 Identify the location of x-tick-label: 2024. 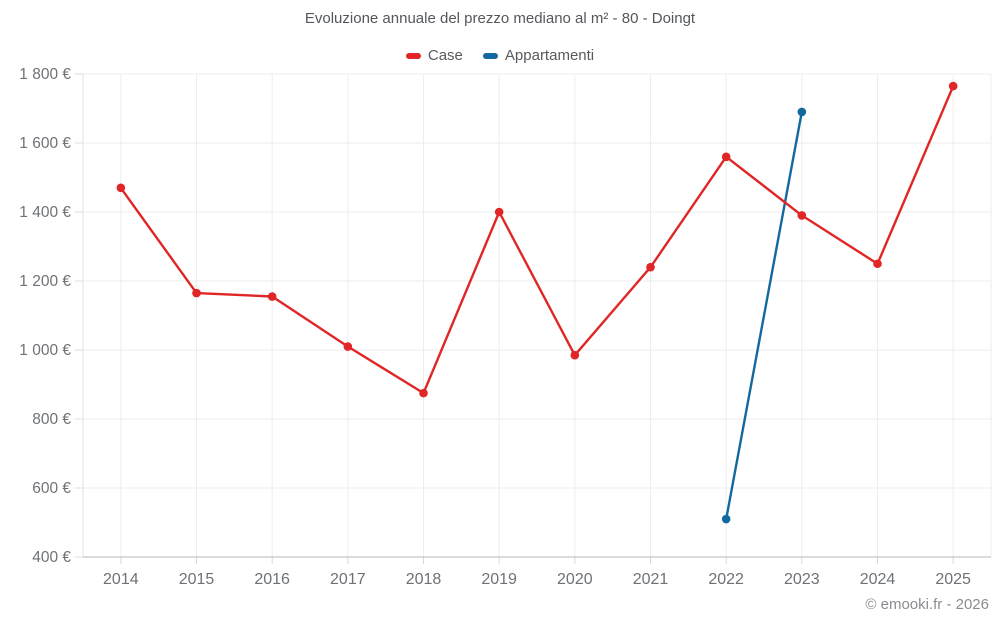
(878, 579).